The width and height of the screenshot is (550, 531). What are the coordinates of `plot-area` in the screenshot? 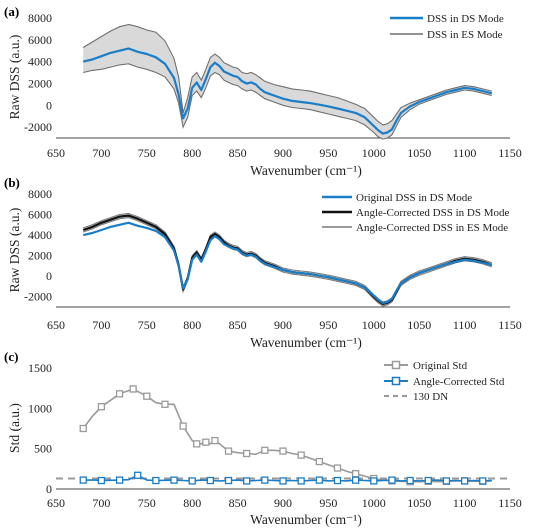 It's located at (287, 259).